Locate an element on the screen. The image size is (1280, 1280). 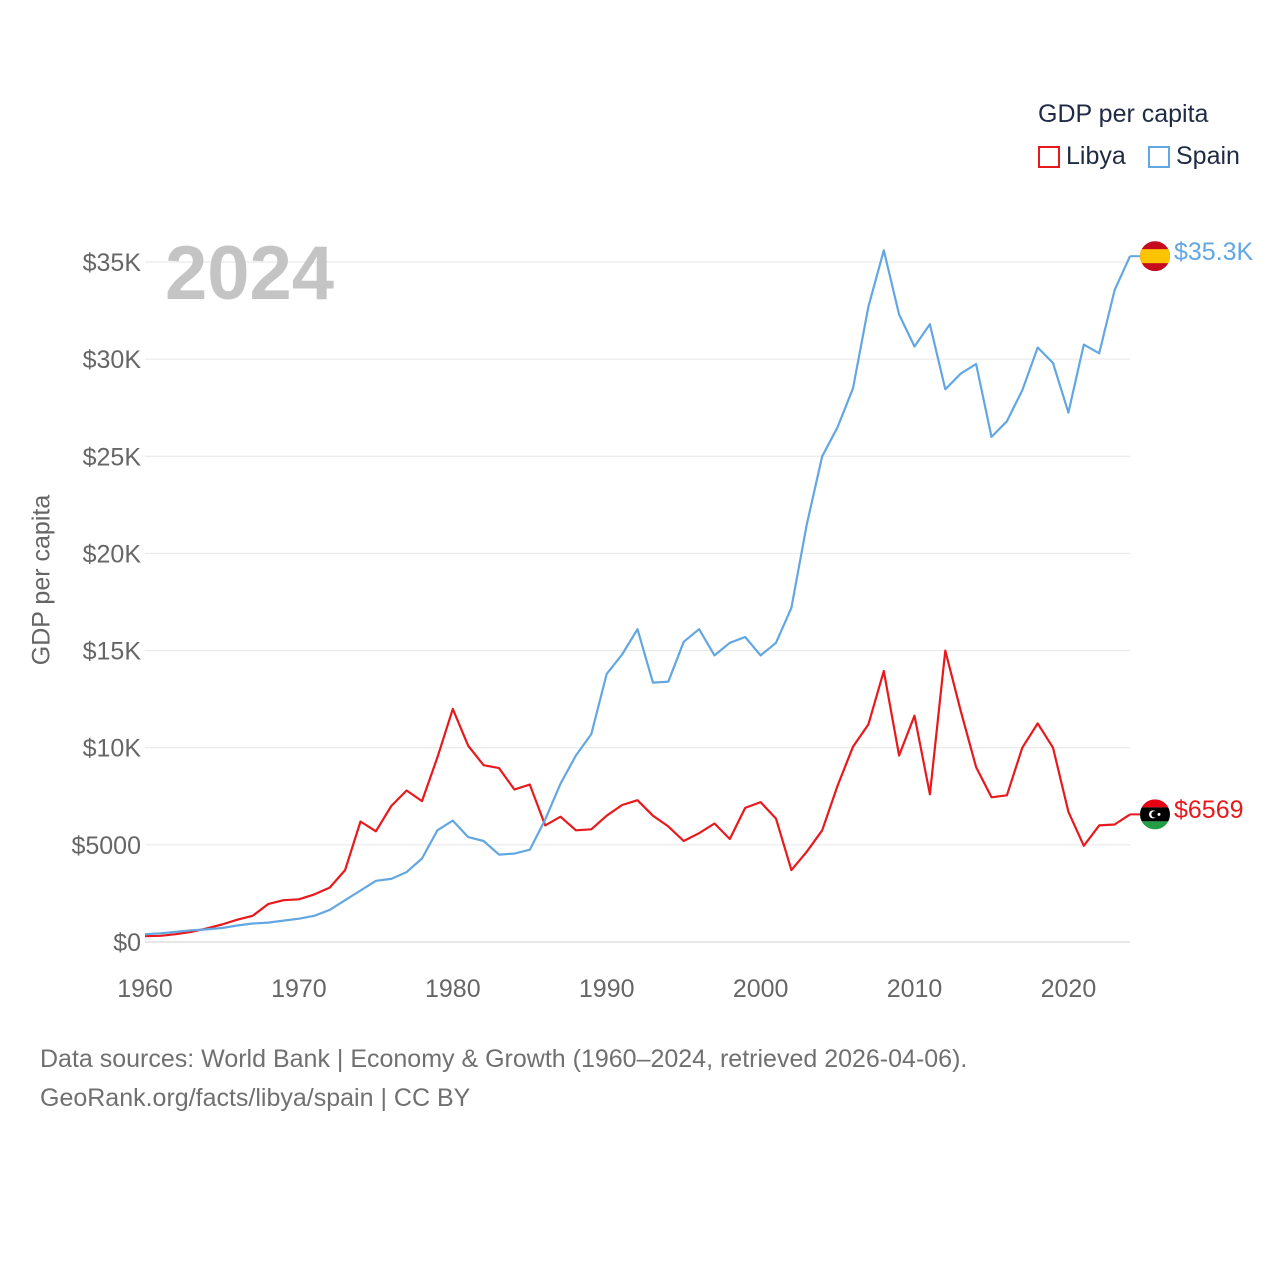
libya-end-value: $6569 is located at coordinates (1209, 810).